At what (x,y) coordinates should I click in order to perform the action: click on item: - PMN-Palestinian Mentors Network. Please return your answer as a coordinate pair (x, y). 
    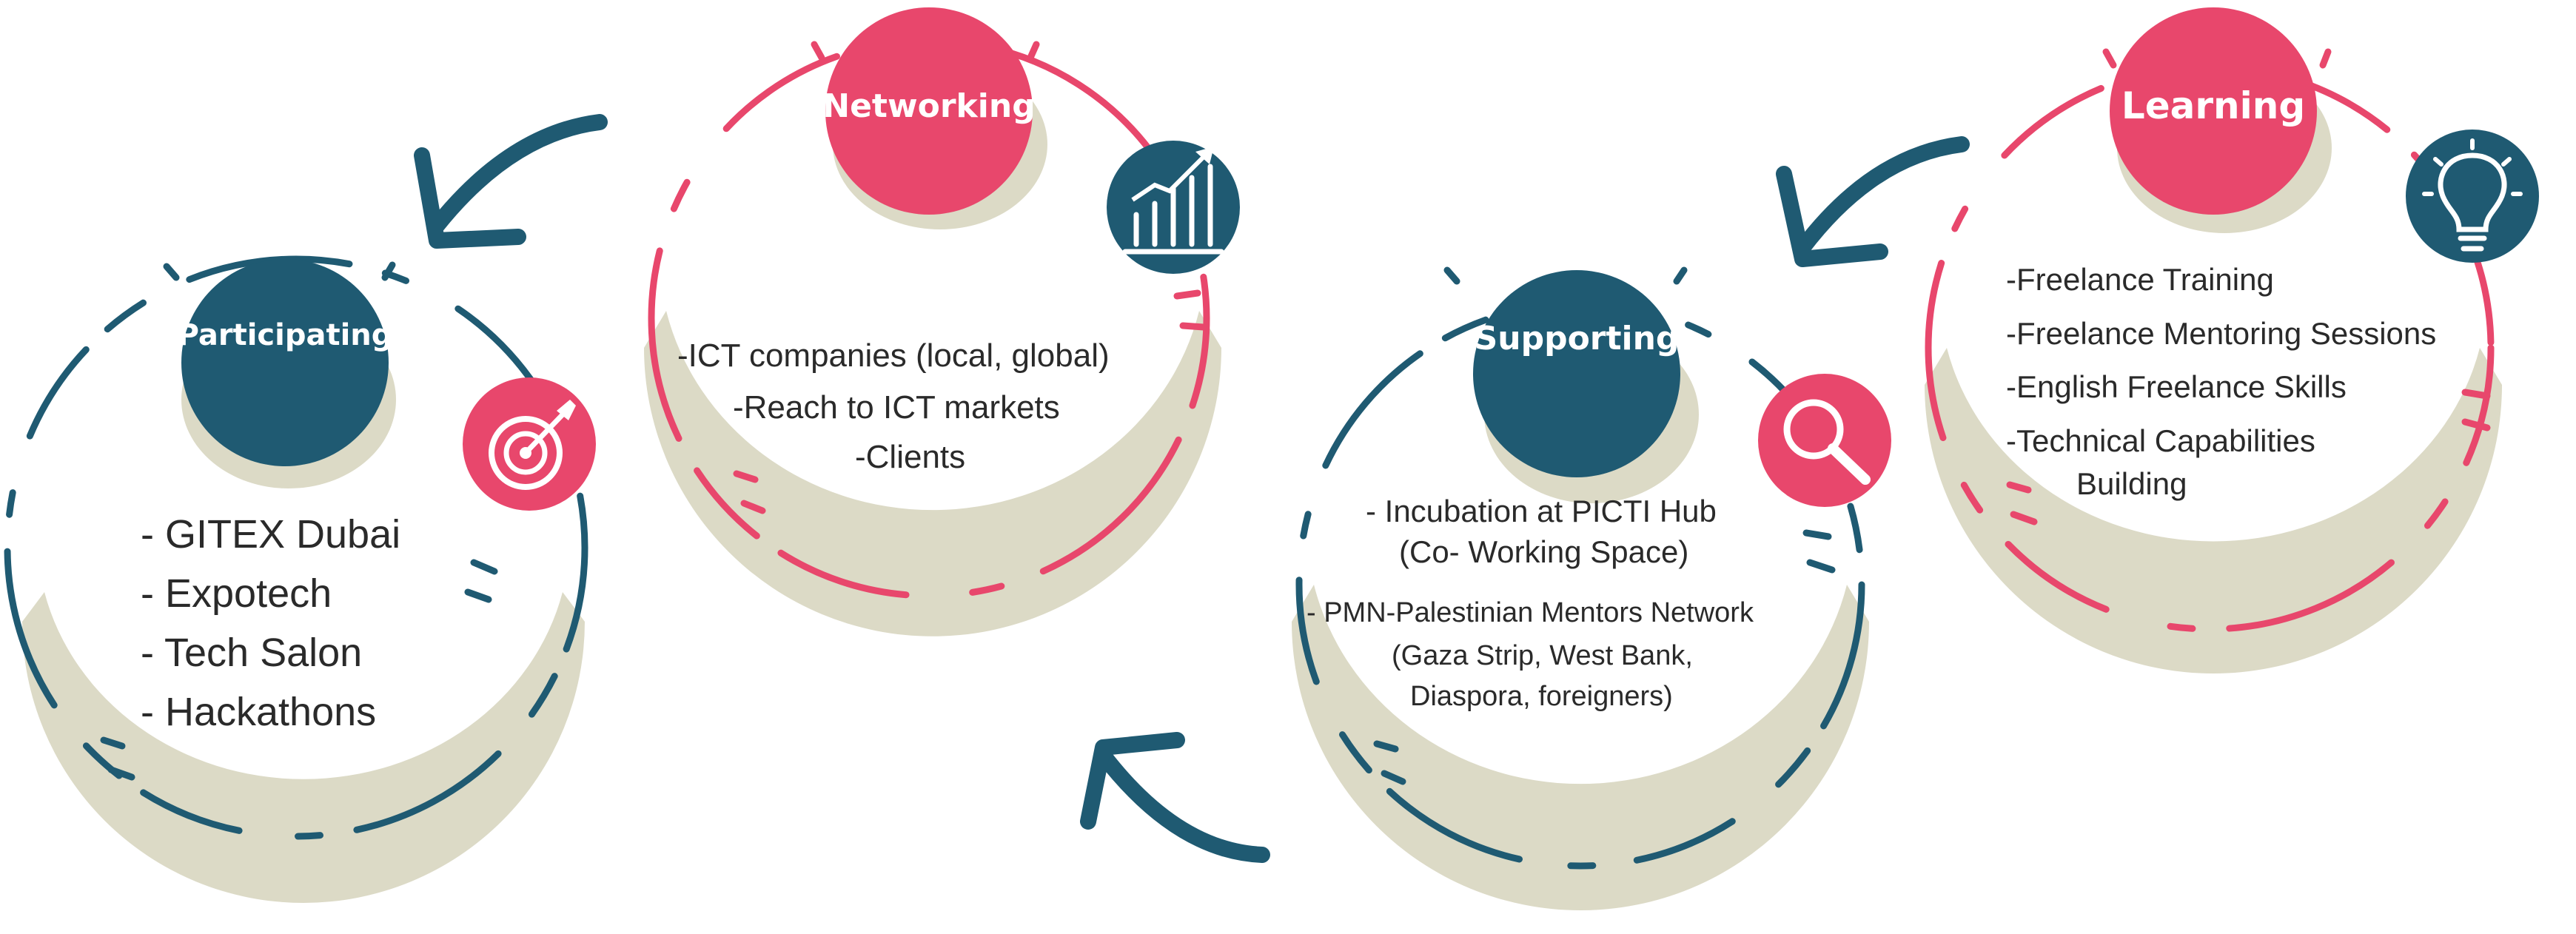
    Looking at the image, I should click on (1530, 612).